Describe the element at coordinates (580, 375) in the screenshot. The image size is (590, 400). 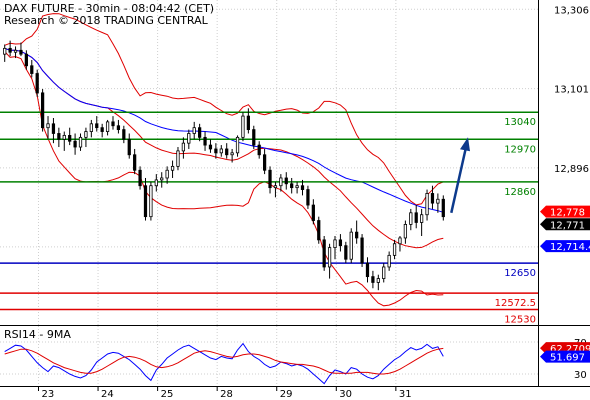
I see `rsi-y-tick: 30` at that location.